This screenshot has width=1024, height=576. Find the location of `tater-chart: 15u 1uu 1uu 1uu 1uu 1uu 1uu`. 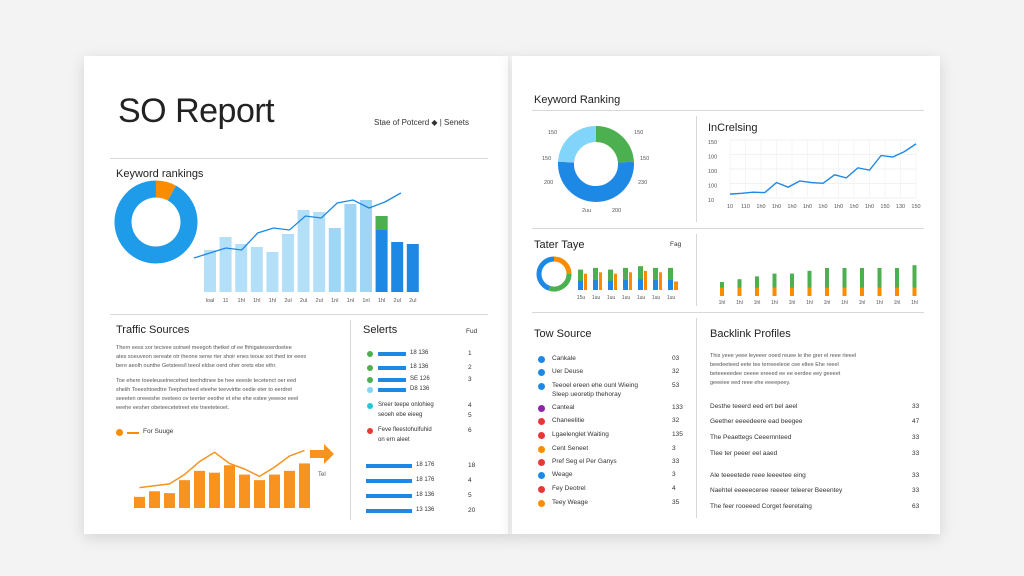

tater-chart: 15u 1uu 1uu 1uu 1uu 1uu 1uu is located at coordinates (607, 278).